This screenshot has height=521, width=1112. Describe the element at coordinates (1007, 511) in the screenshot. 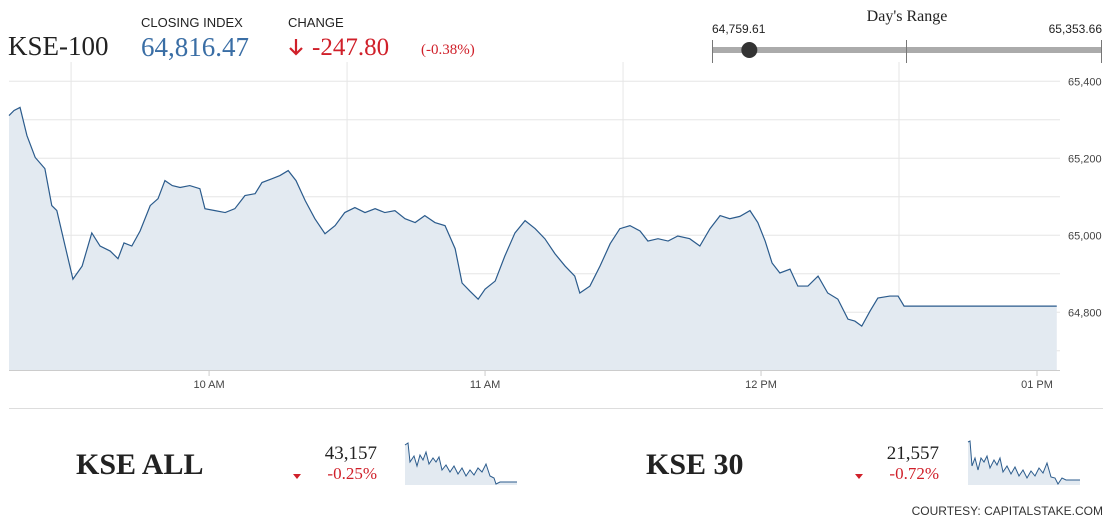

I see `courtesy: COURTESY: CAPITALSTAKE.COM` at that location.